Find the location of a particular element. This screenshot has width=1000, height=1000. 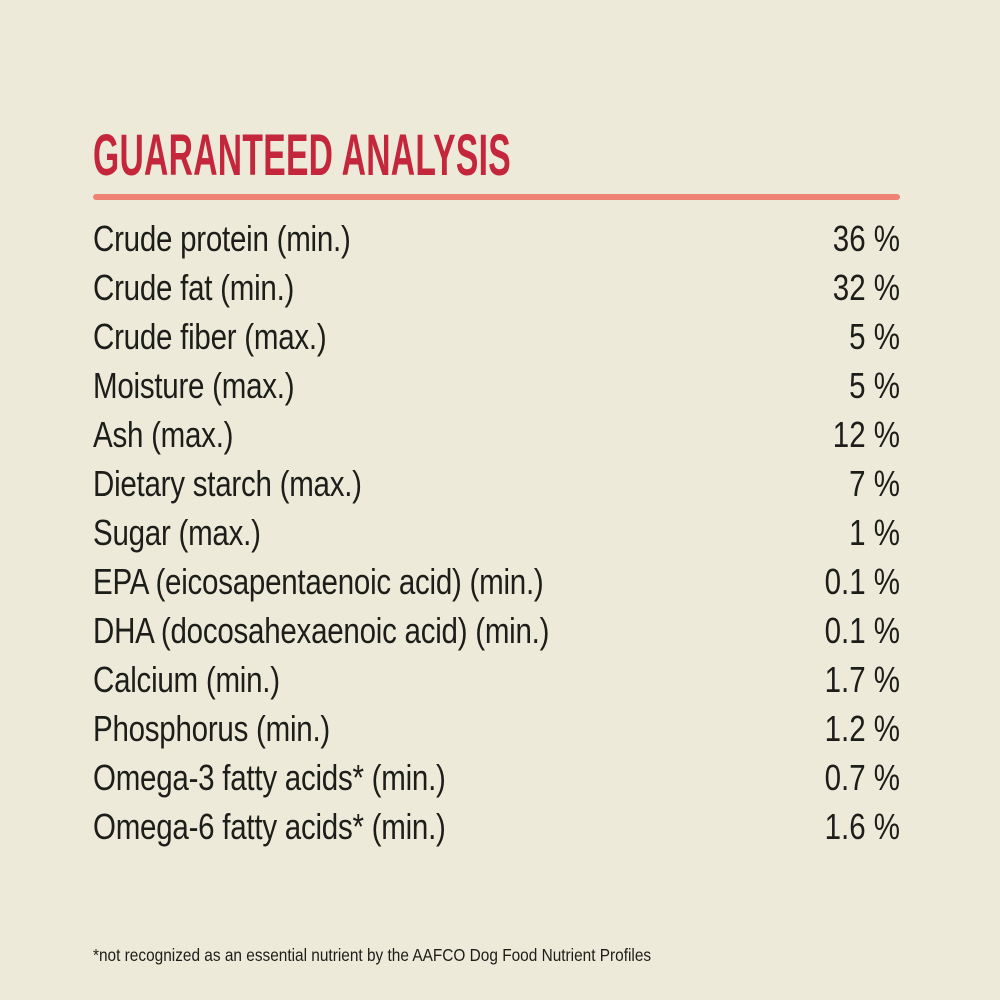

table-row: Omega-3 fatty acids* (min.) 0.7 % is located at coordinates (496, 777).